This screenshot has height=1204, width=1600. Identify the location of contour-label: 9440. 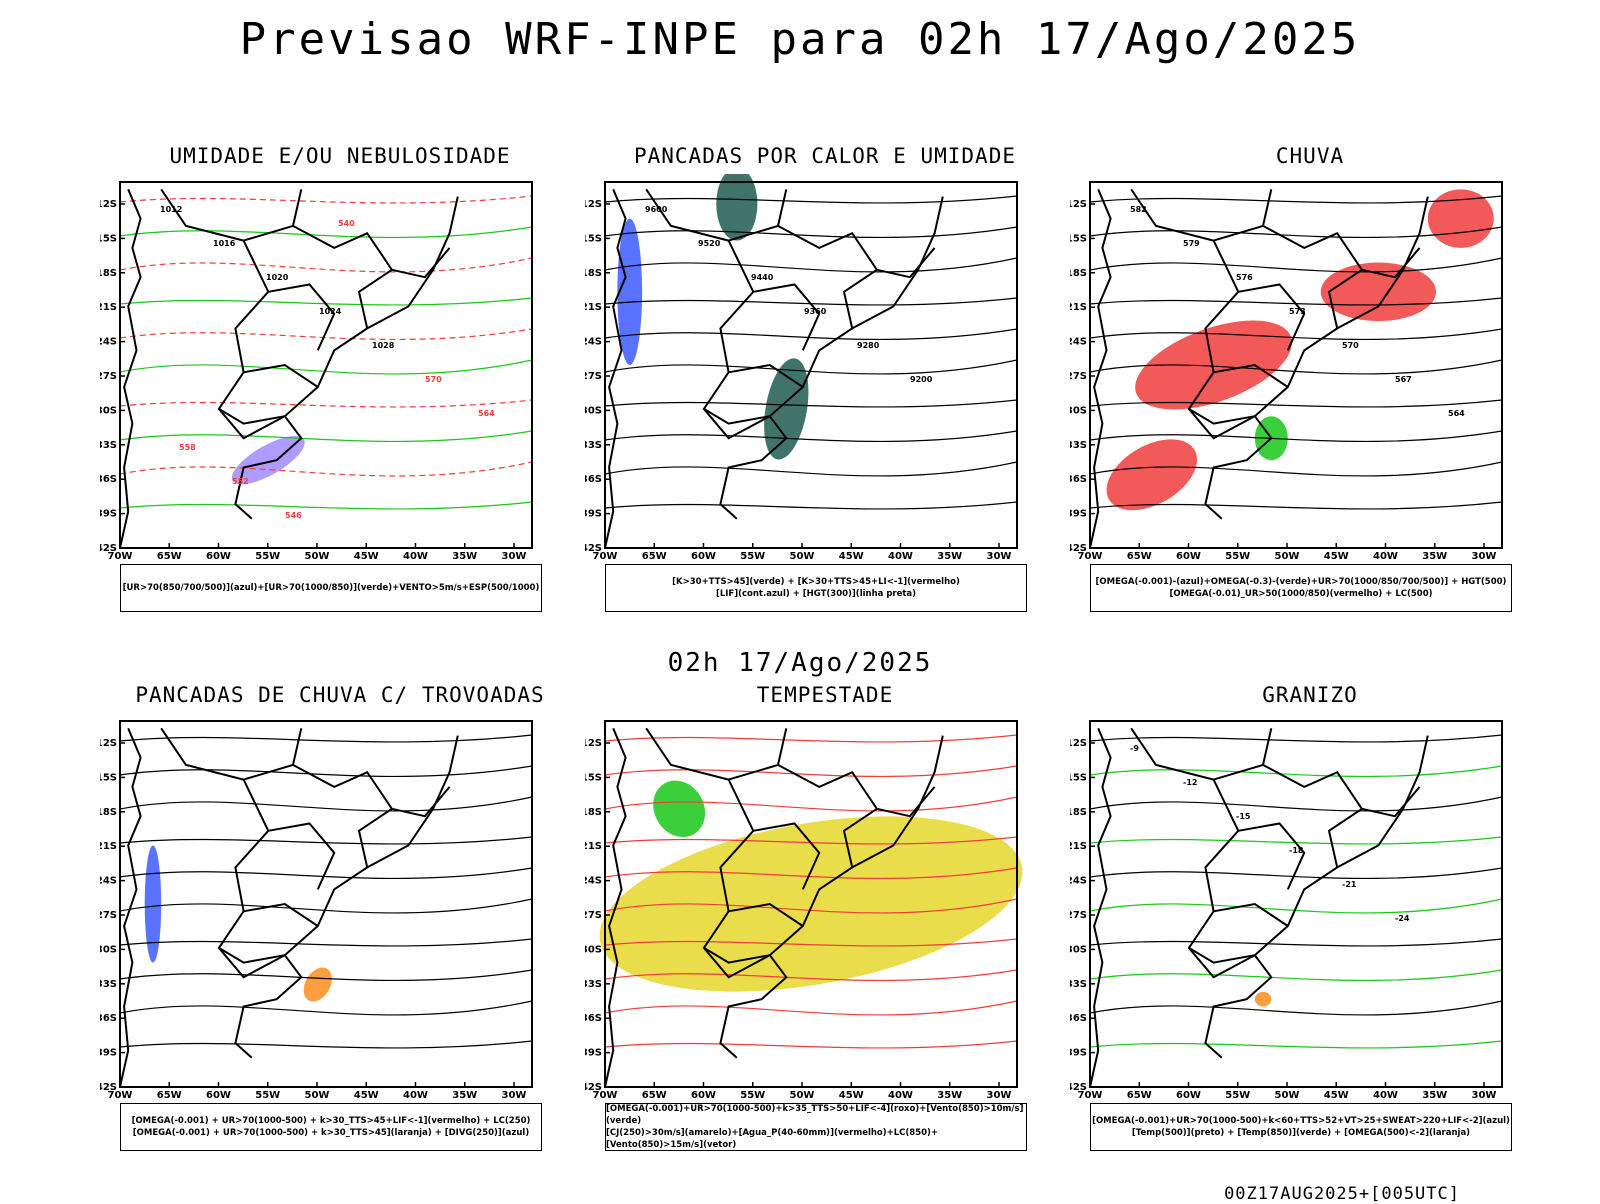
(762, 277).